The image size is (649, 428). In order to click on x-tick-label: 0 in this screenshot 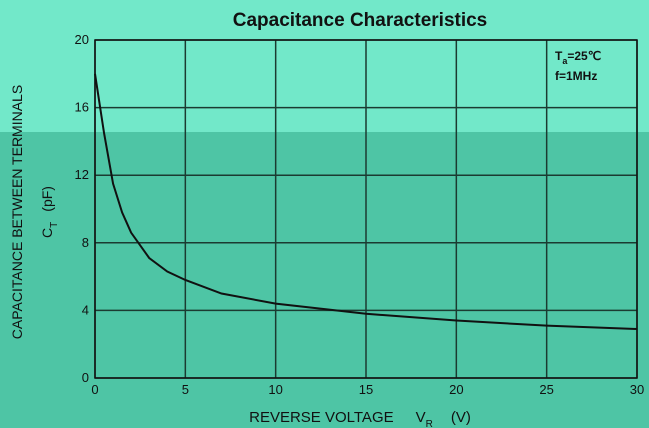, I will do `click(94, 389)`.